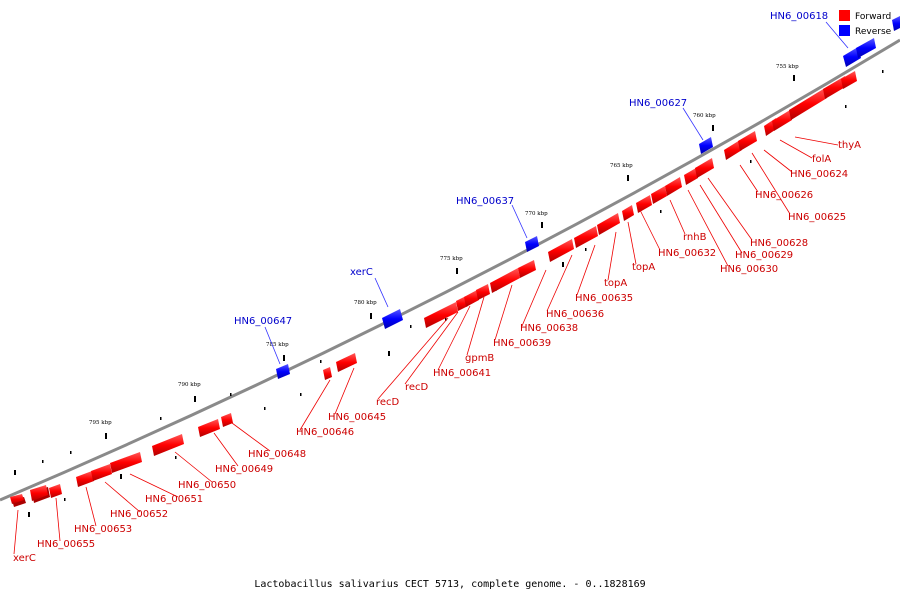 The width and height of the screenshot is (900, 600). I want to click on gene-label: HN6_00651, so click(174, 499).